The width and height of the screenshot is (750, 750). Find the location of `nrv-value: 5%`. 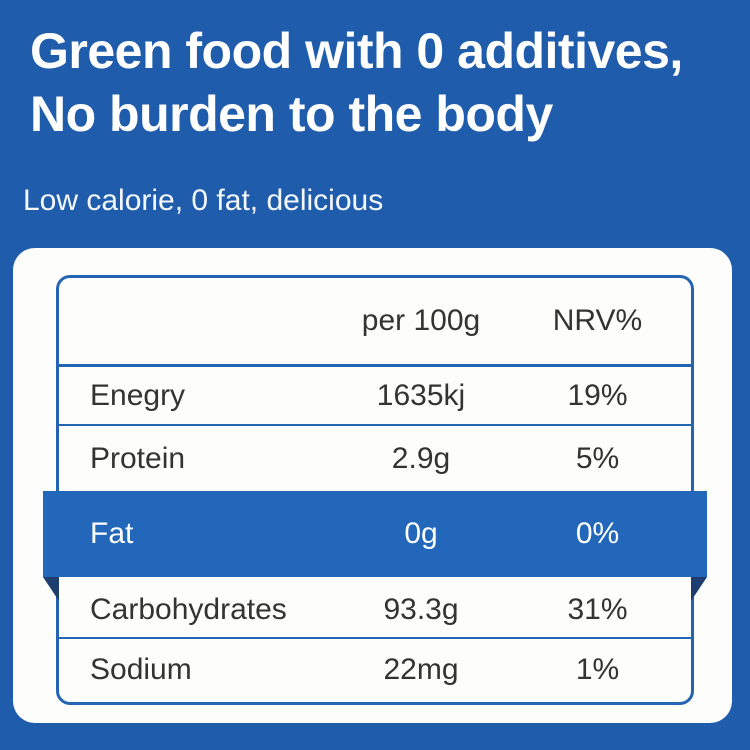

nrv-value: 5% is located at coordinates (597, 458).